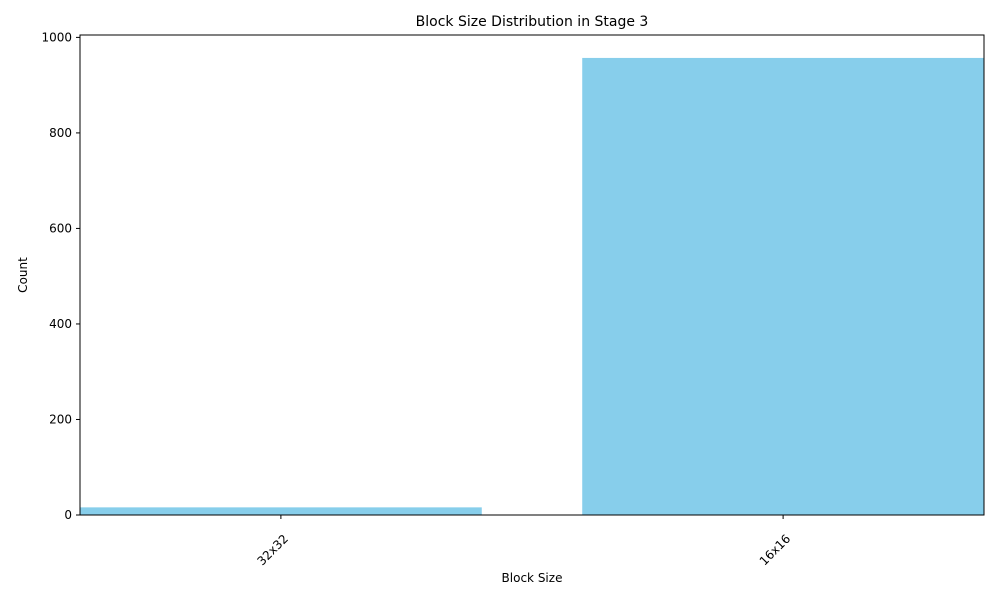 This screenshot has width=1000, height=600. What do you see at coordinates (60, 276) in the screenshot?
I see `y-axis: 0 200 400 600 800 1000` at bounding box center [60, 276].